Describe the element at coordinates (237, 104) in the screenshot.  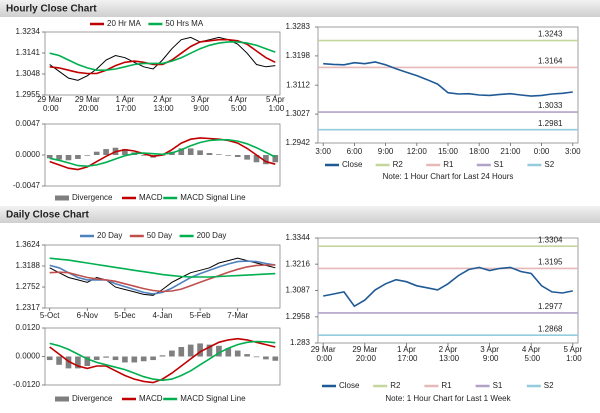
I see `x-tick-label: 4 Apr 5:00` at that location.